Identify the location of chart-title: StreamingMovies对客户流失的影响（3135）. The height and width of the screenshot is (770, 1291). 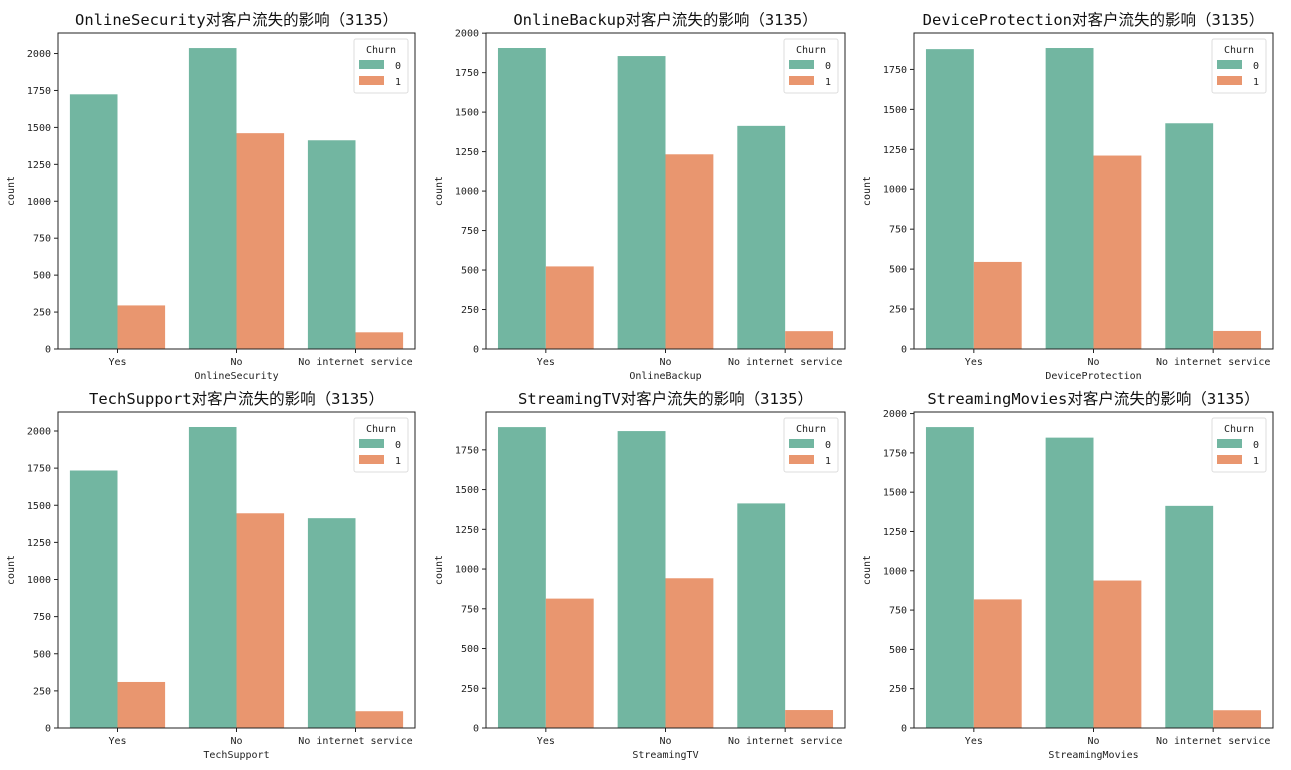
(1093, 399).